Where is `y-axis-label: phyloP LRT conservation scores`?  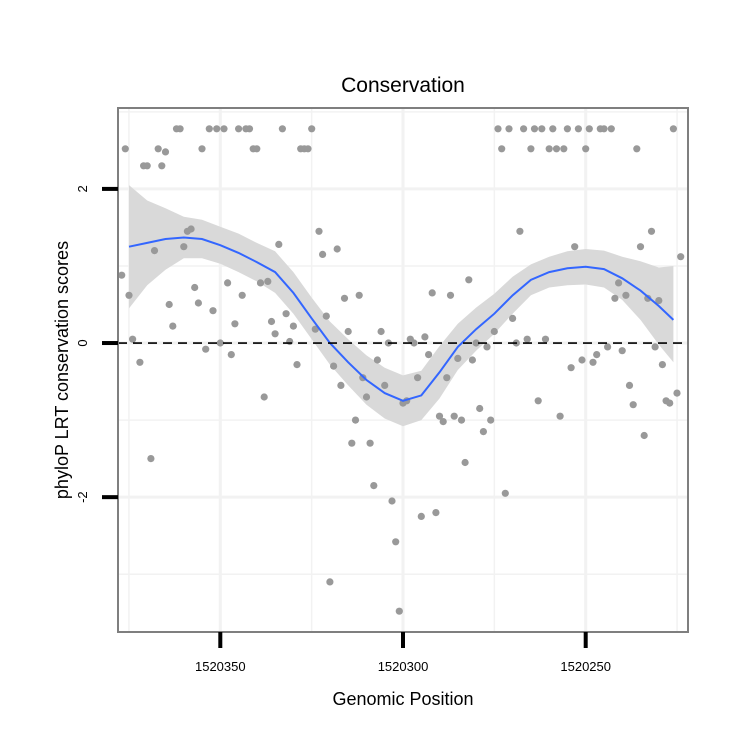
y-axis-label: phyloP LRT conservation scores is located at coordinates (62, 370).